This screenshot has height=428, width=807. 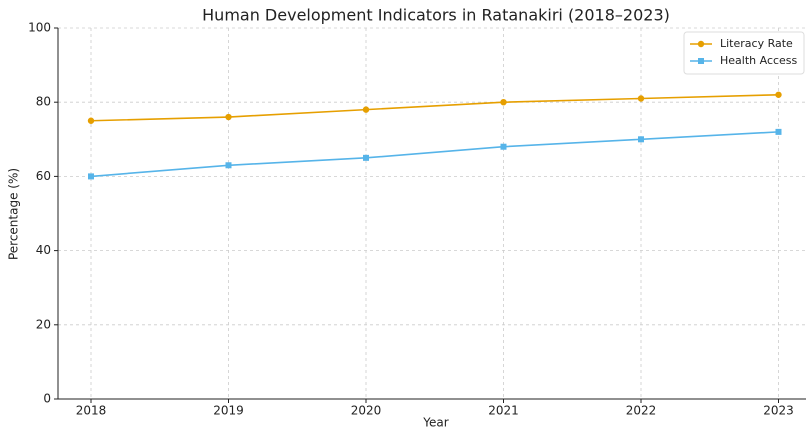 I want to click on legend-label: Literacy Rate, so click(x=756, y=43).